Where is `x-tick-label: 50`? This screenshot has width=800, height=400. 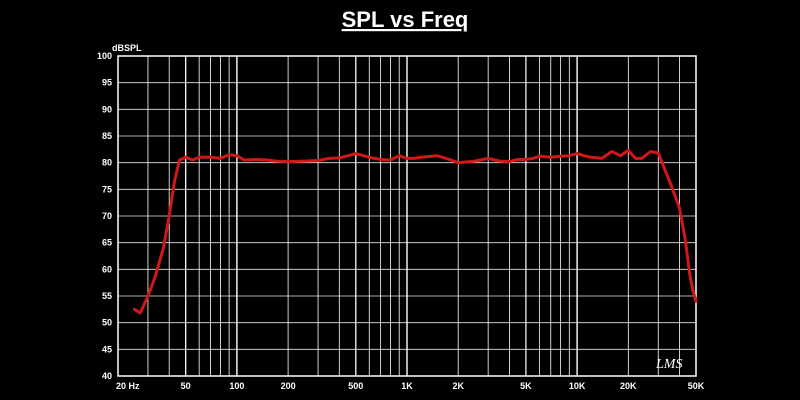 x-tick-label: 50 is located at coordinates (186, 386).